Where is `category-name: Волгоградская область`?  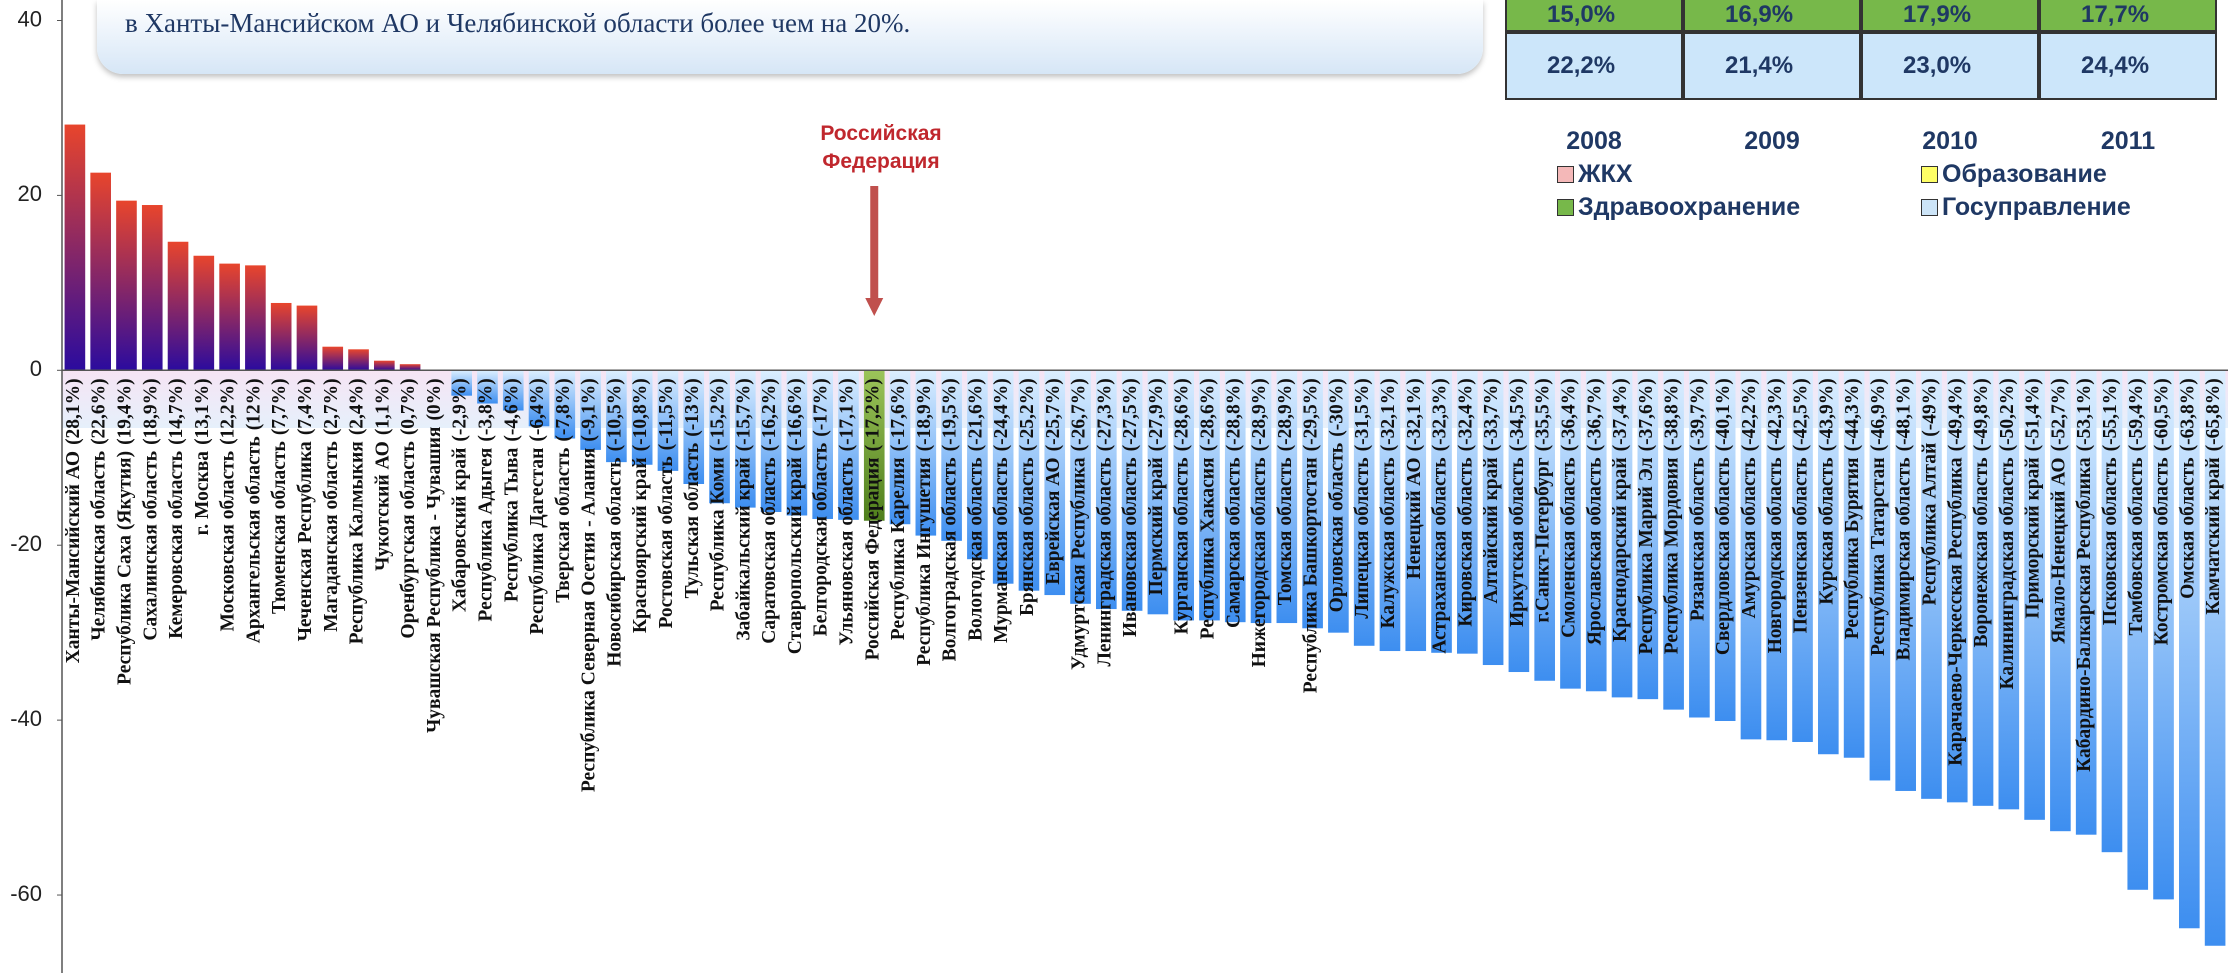 category-name: Волгоградская область is located at coordinates (950, 559).